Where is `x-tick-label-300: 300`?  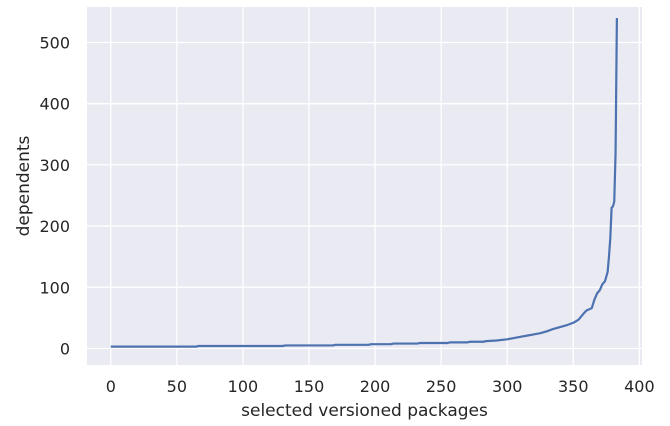
x-tick-label-300: 300 is located at coordinates (507, 386).